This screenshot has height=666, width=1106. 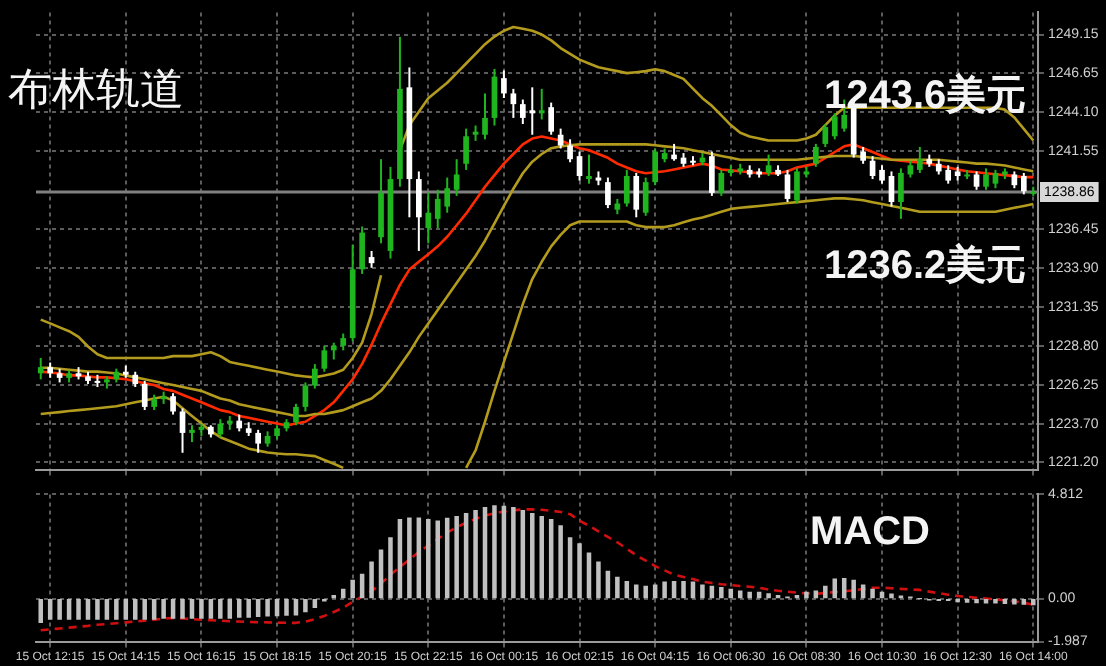 What do you see at coordinates (925, 95) in the screenshot?
I see `annotation: 1243.6美元` at bounding box center [925, 95].